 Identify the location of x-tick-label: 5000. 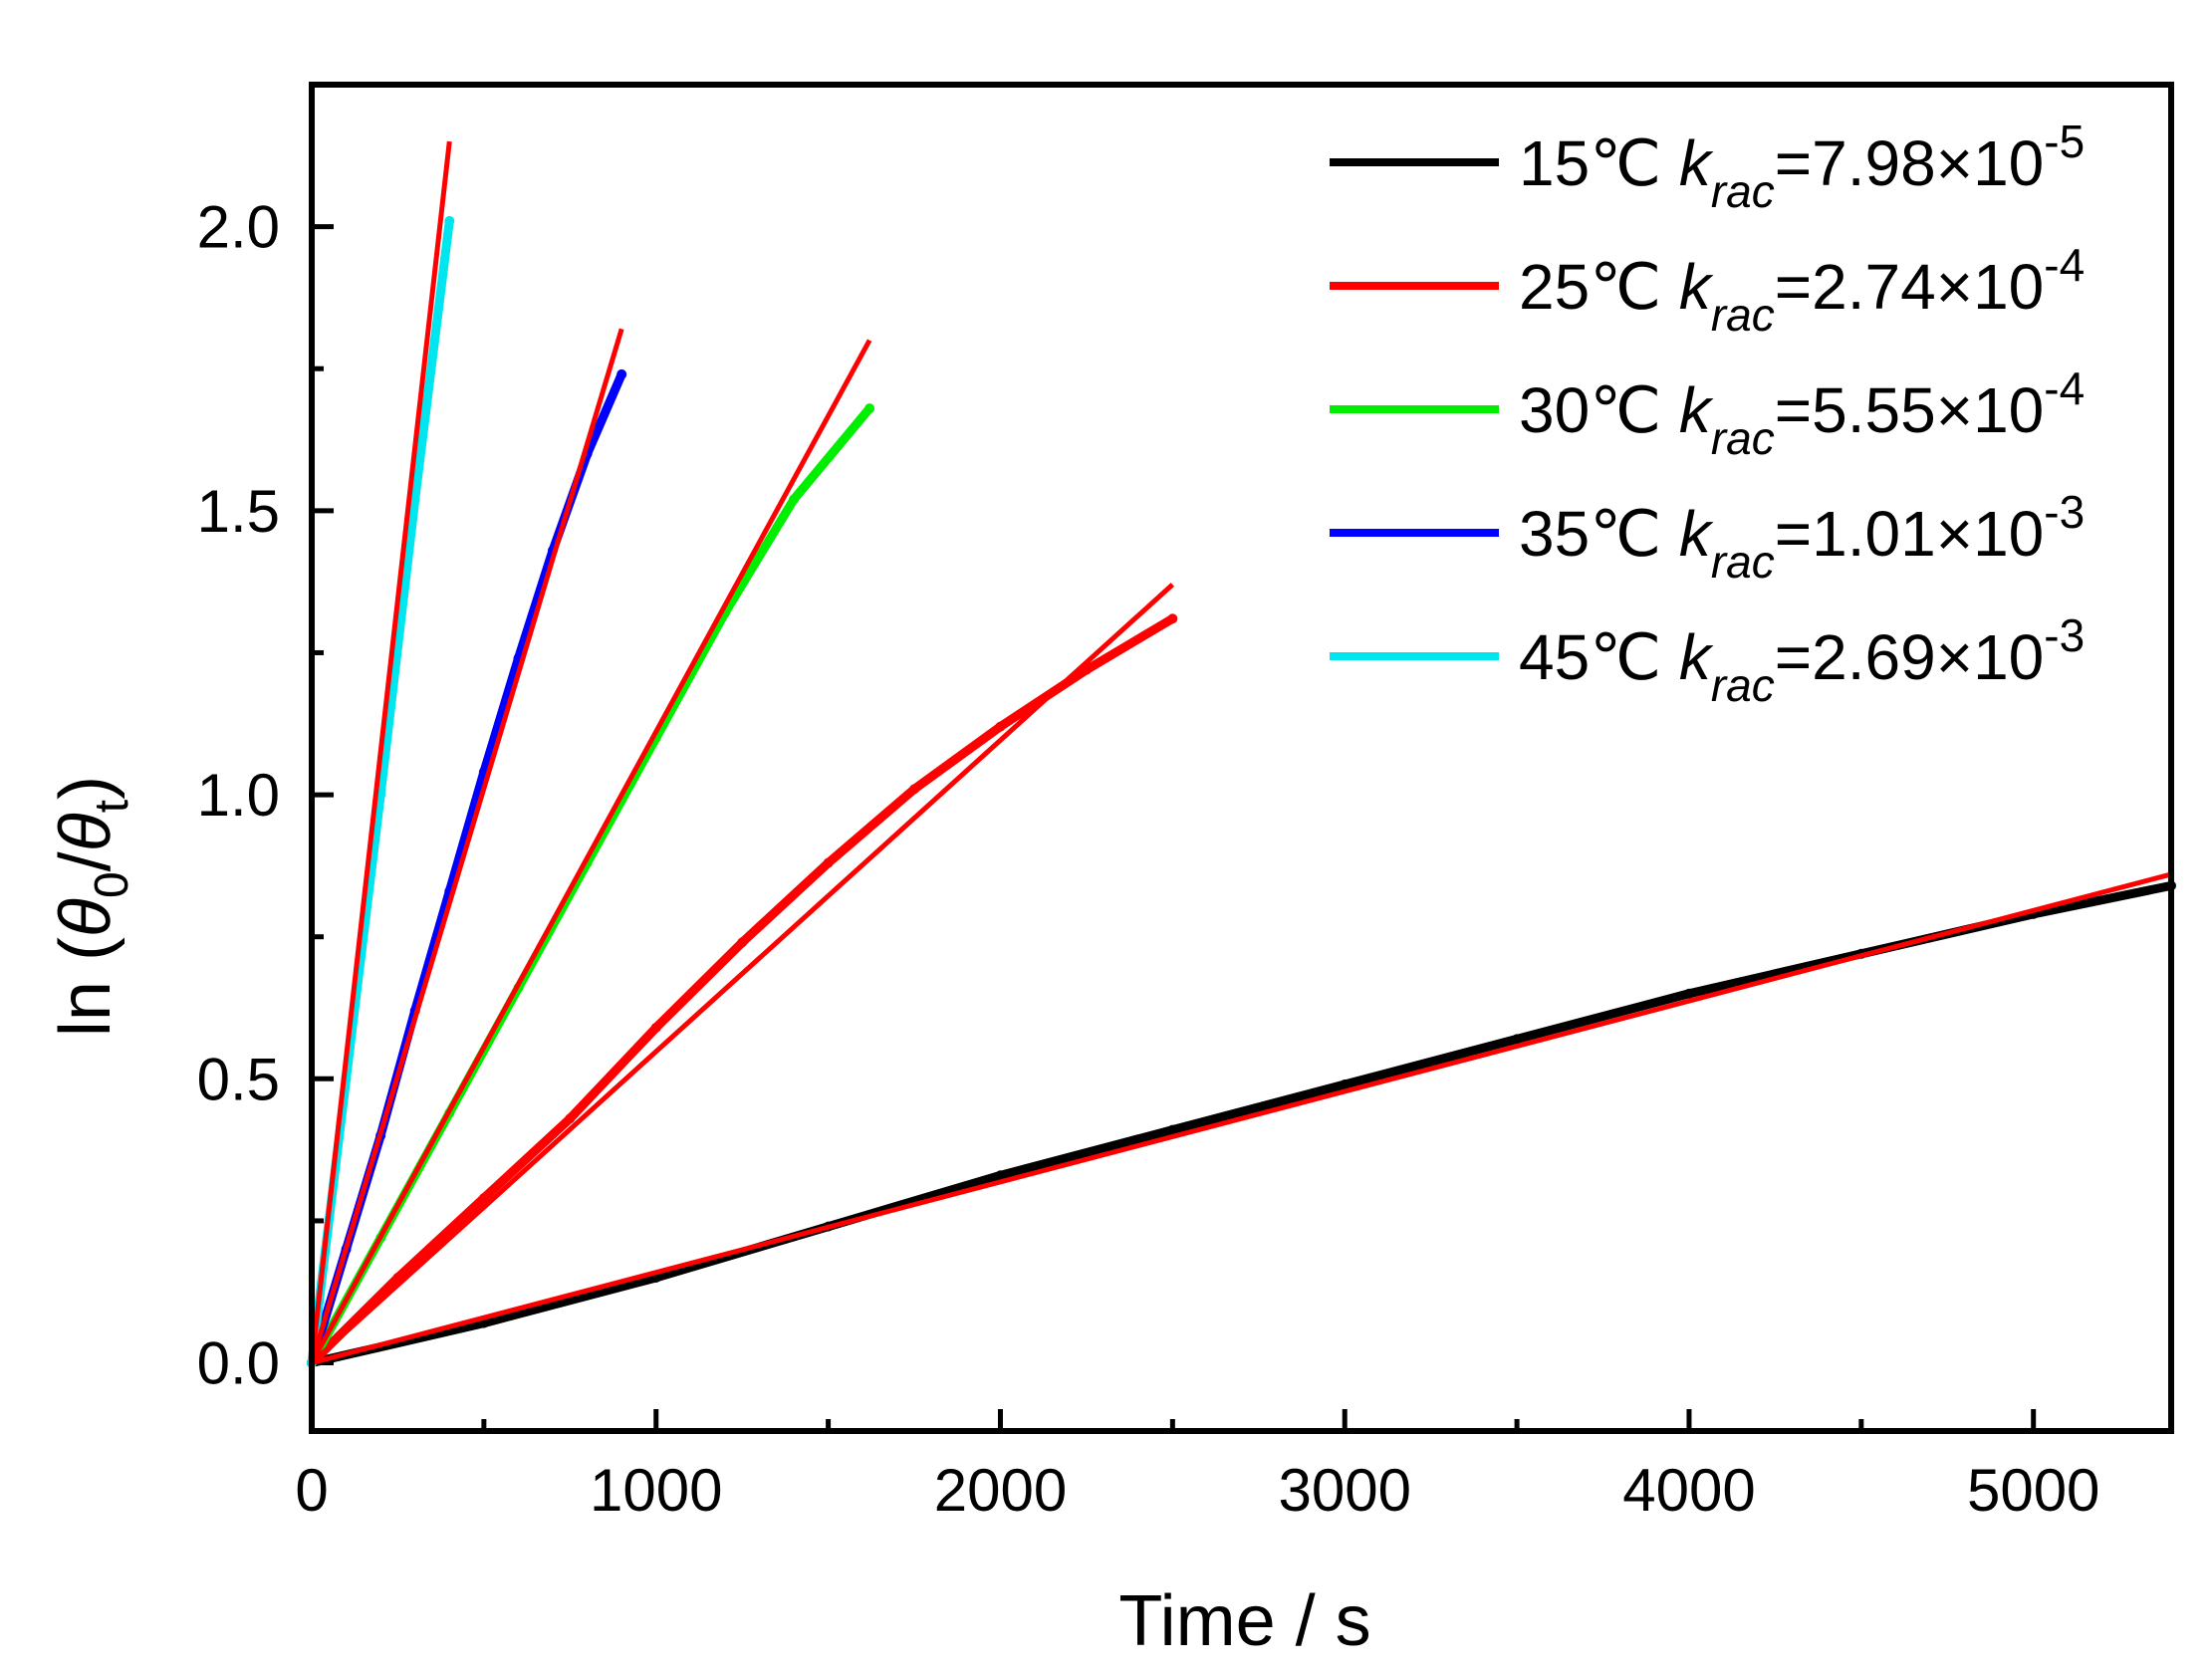
(2033, 1490).